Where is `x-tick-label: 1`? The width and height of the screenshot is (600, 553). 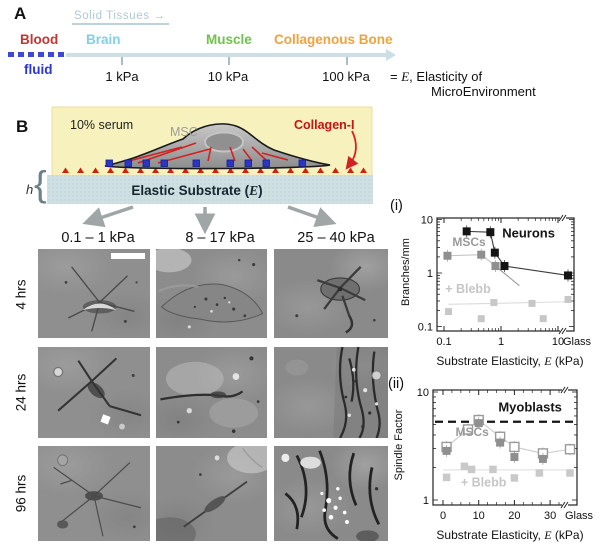 x-tick-label: 1 is located at coordinates (501, 342).